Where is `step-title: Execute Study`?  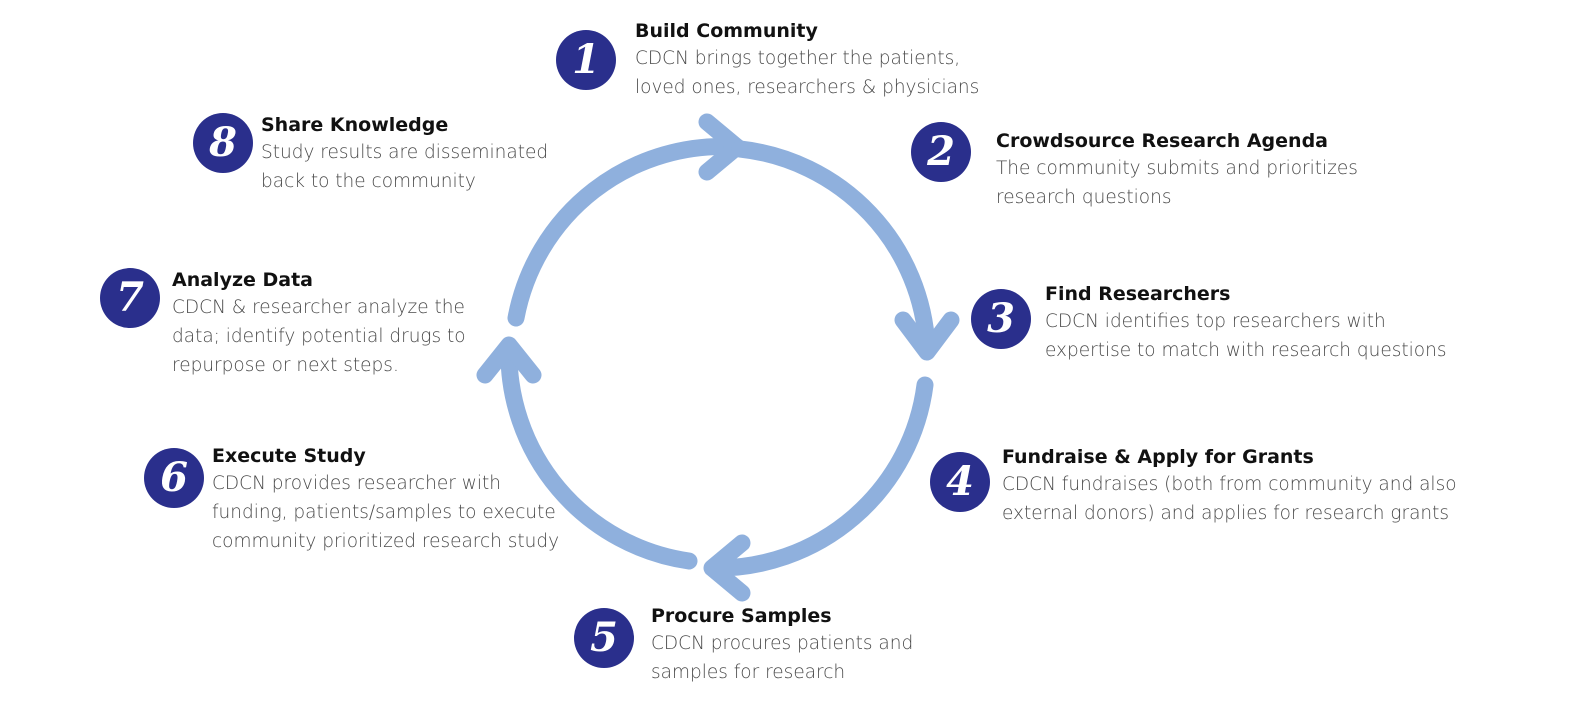 step-title: Execute Study is located at coordinates (289, 456).